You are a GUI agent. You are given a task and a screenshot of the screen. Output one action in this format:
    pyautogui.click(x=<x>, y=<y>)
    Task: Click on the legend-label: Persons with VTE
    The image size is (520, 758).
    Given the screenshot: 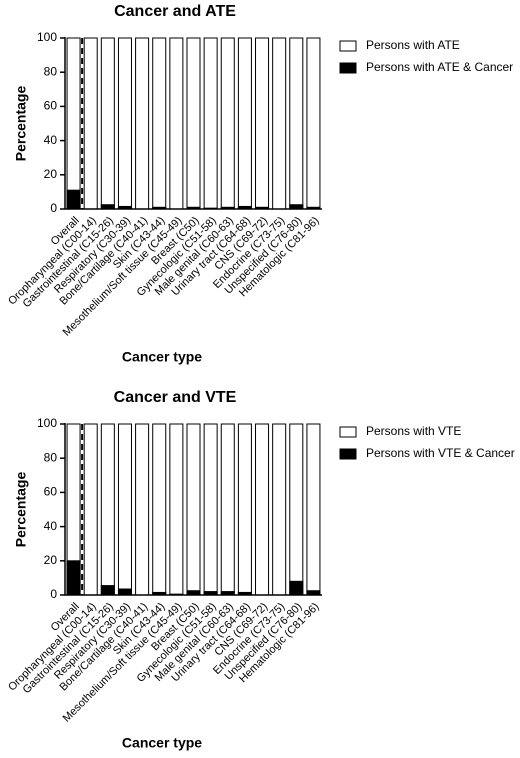 What is the action you would take?
    pyautogui.click(x=413, y=431)
    